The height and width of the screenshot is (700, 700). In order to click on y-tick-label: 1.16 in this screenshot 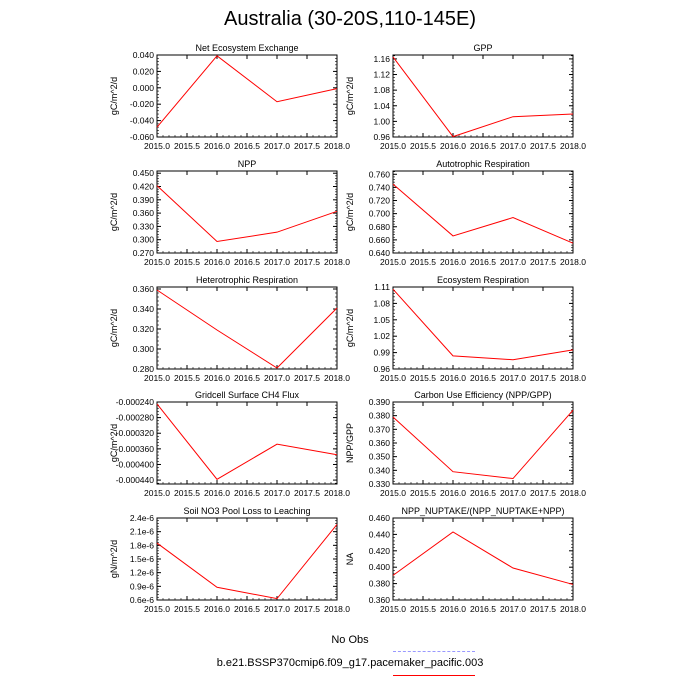, I will do `click(381, 59)`.